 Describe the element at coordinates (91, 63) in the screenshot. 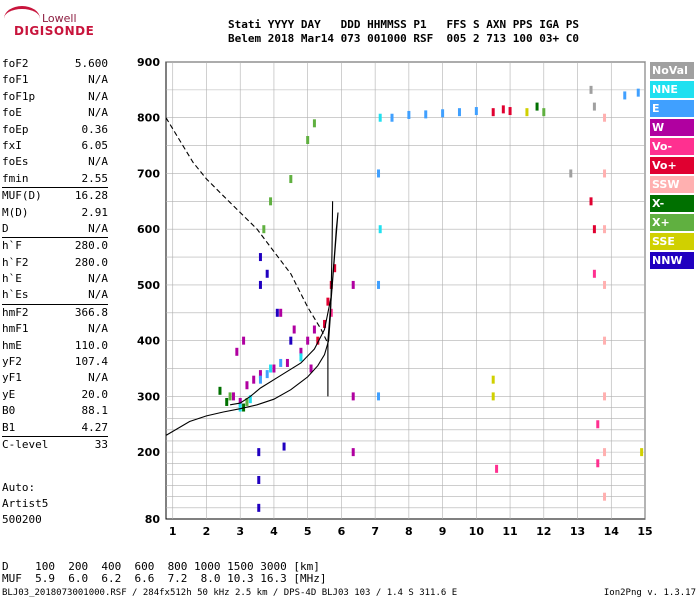

I see `param-value: 5.600` at that location.